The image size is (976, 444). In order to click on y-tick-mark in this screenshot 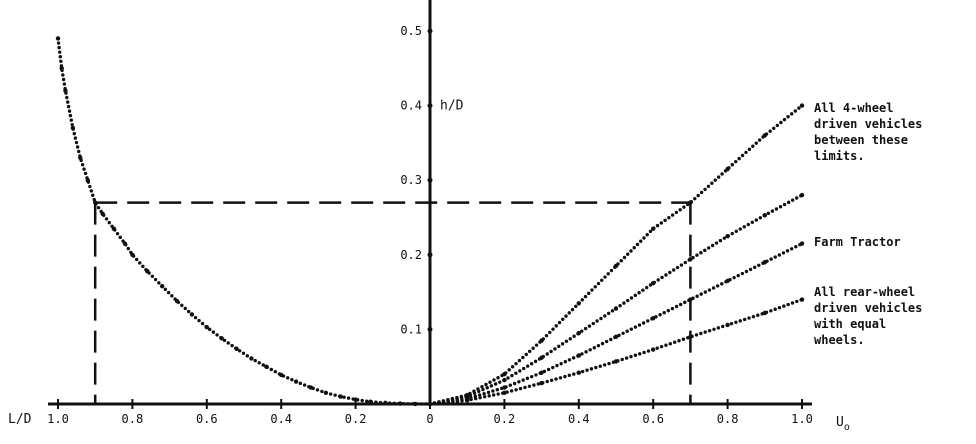, I will do `click(430, 329)`.